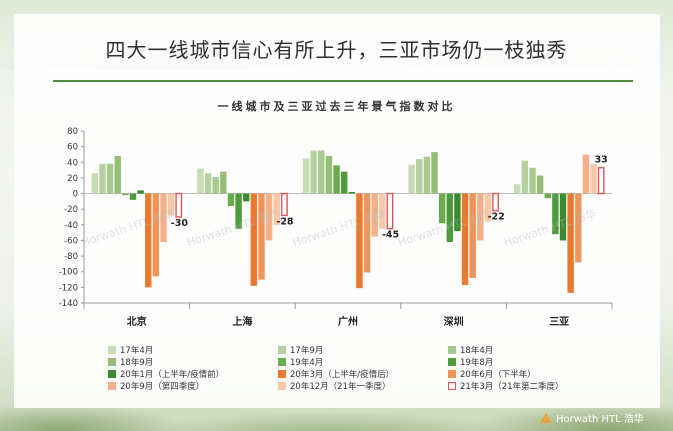 Image resolution: width=673 pixels, height=431 pixels. I want to click on legend-label: 20年9月（第四季度）, so click(162, 386).